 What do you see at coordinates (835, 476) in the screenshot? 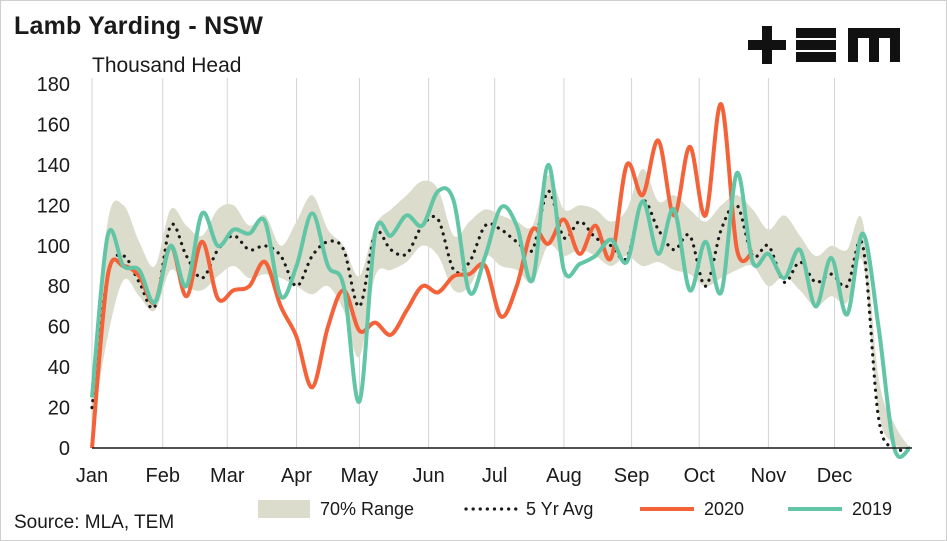
I see `x-tick-label: Dec` at bounding box center [835, 476].